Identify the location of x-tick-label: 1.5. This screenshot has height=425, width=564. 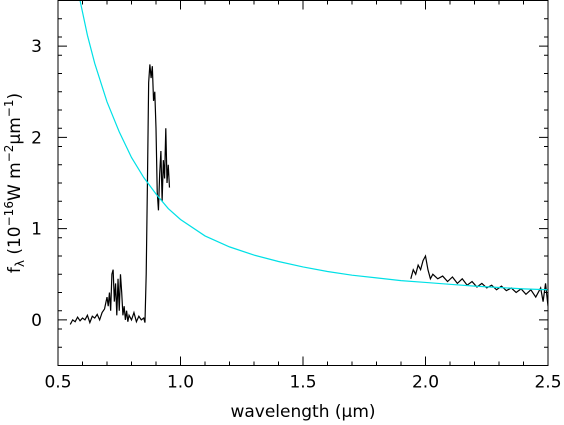
(302, 383).